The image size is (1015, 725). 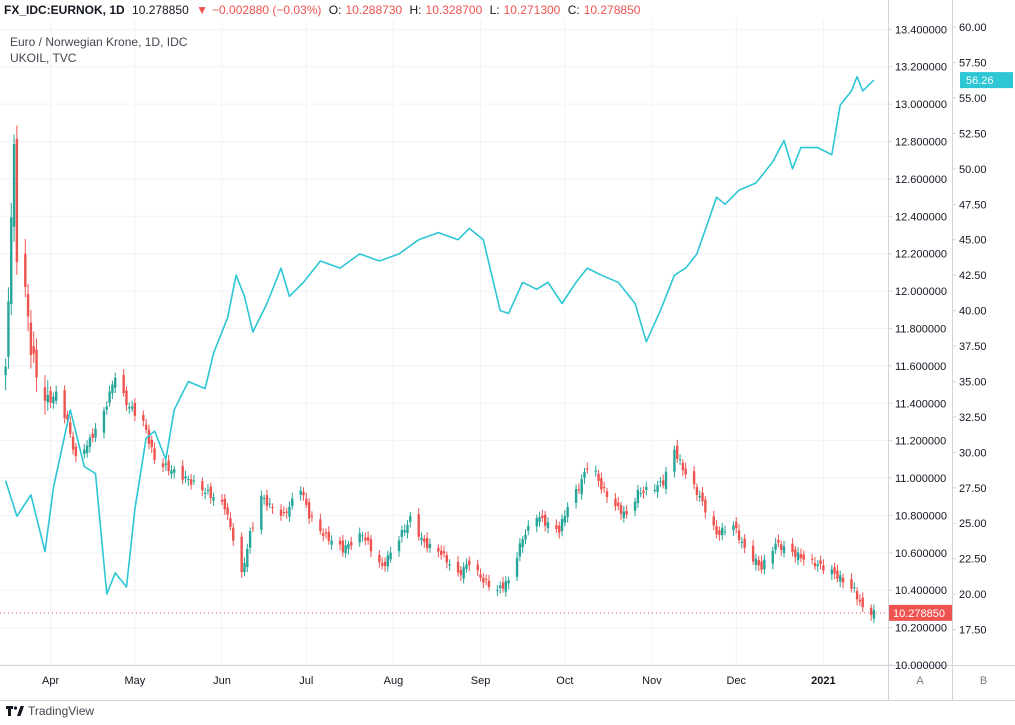 What do you see at coordinates (980, 81) in the screenshot?
I see `oil-last-tag-label: 56.26` at bounding box center [980, 81].